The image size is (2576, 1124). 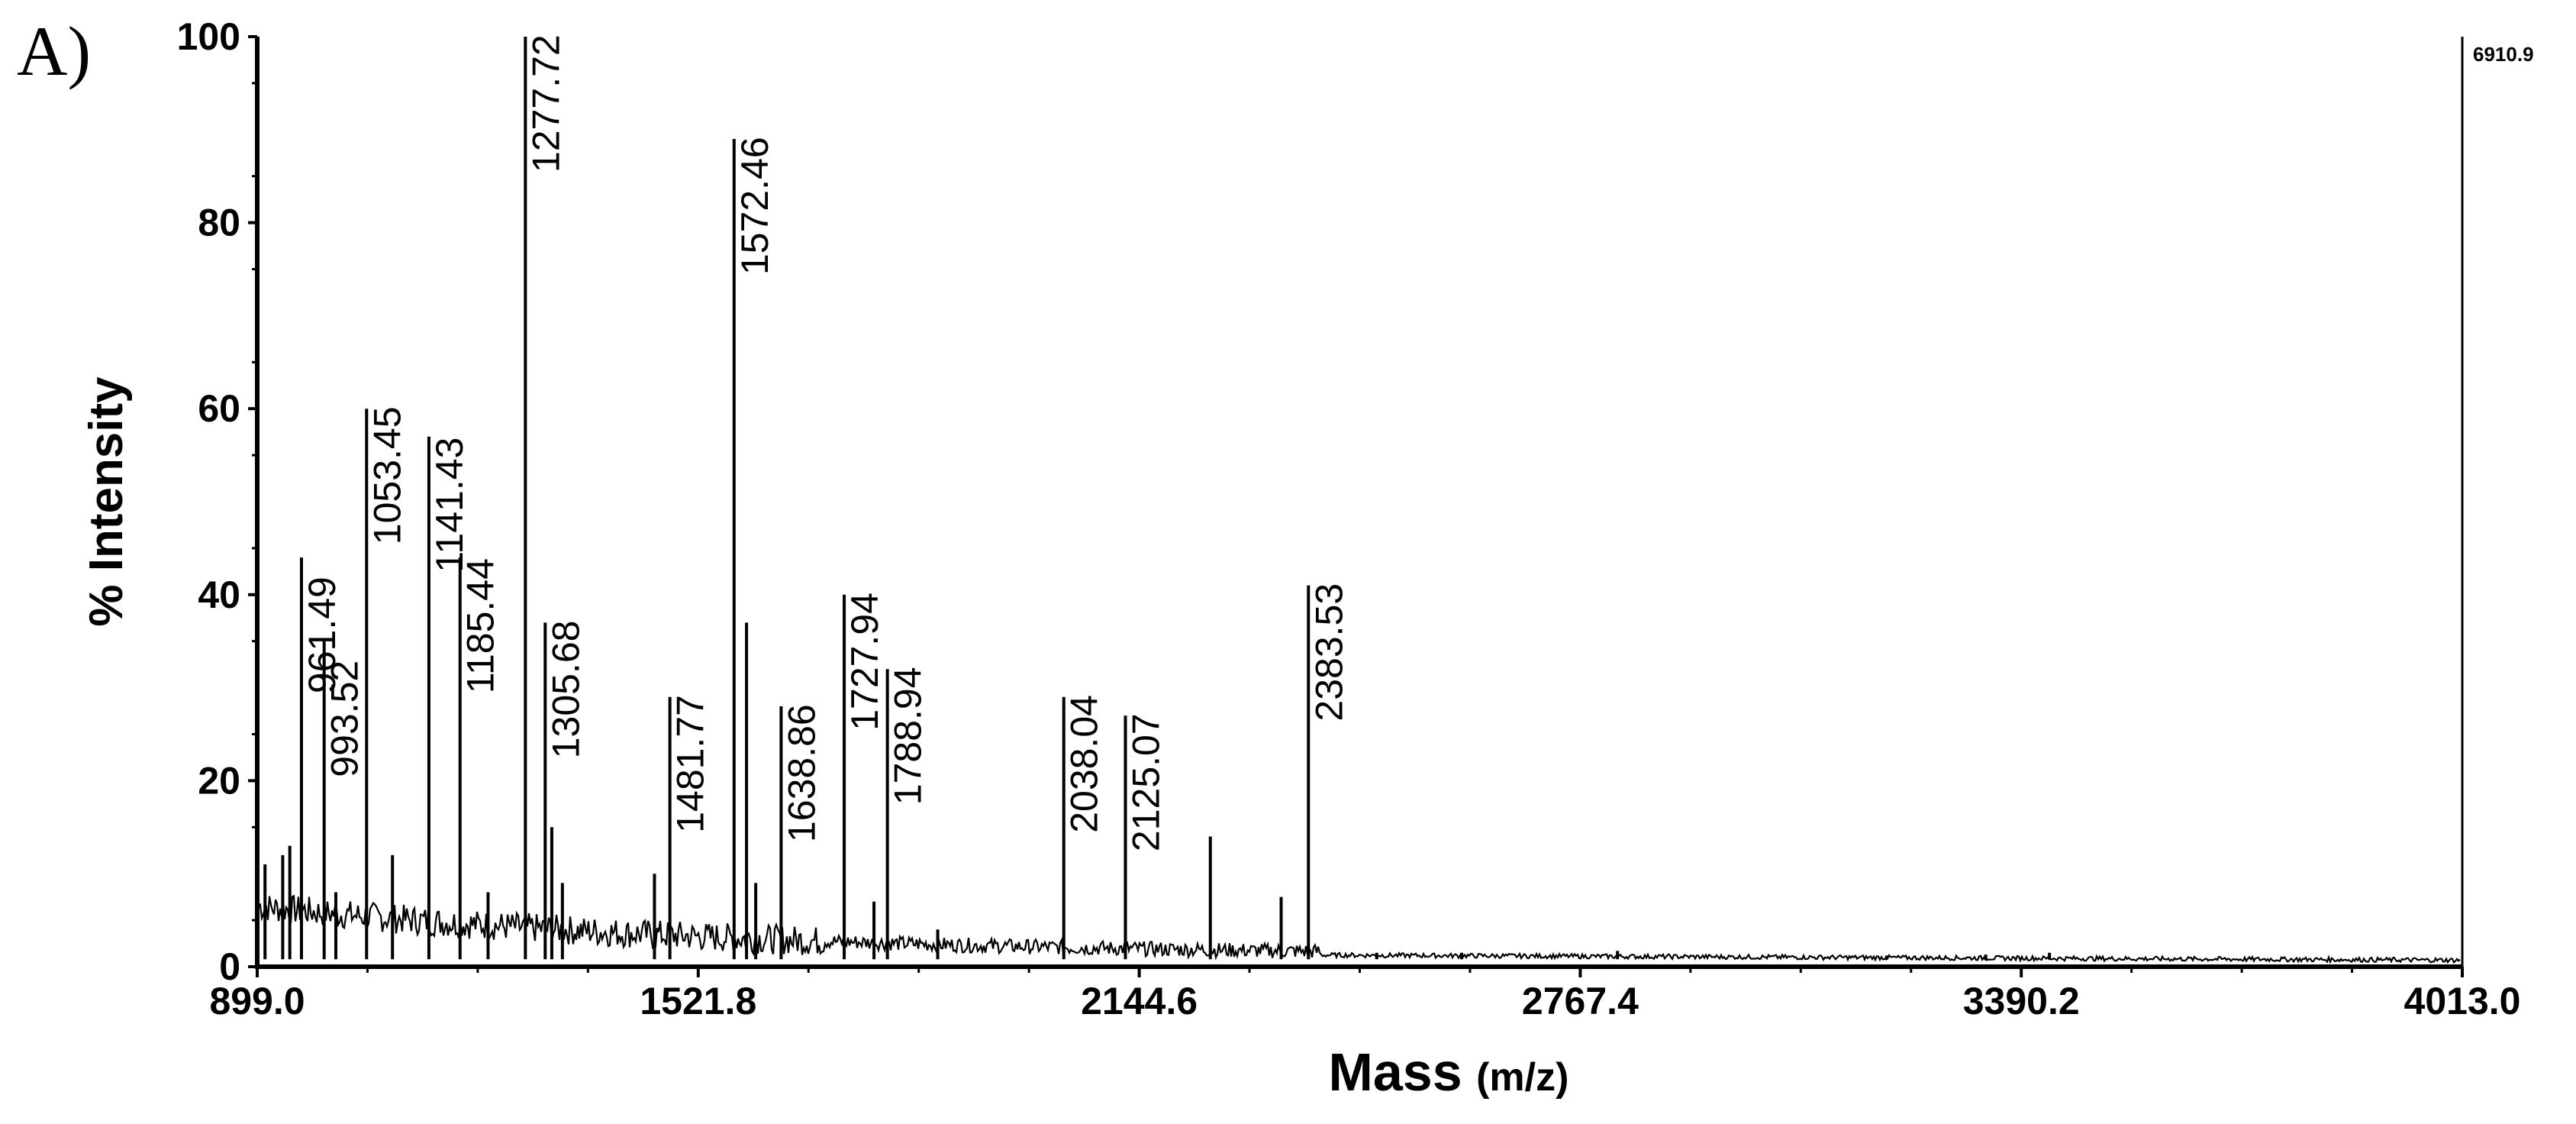 I want to click on peak-label: 1727.94, so click(x=864, y=662).